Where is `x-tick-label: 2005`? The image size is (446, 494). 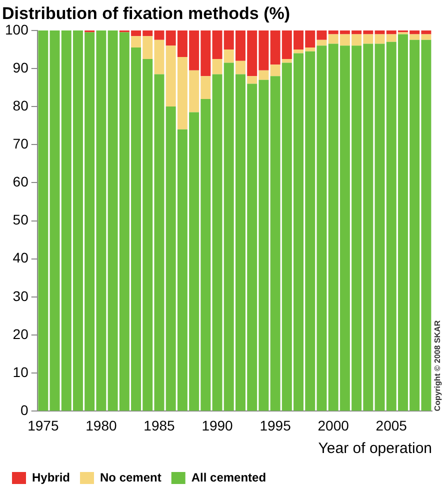 x-tick-label: 2005 is located at coordinates (392, 425).